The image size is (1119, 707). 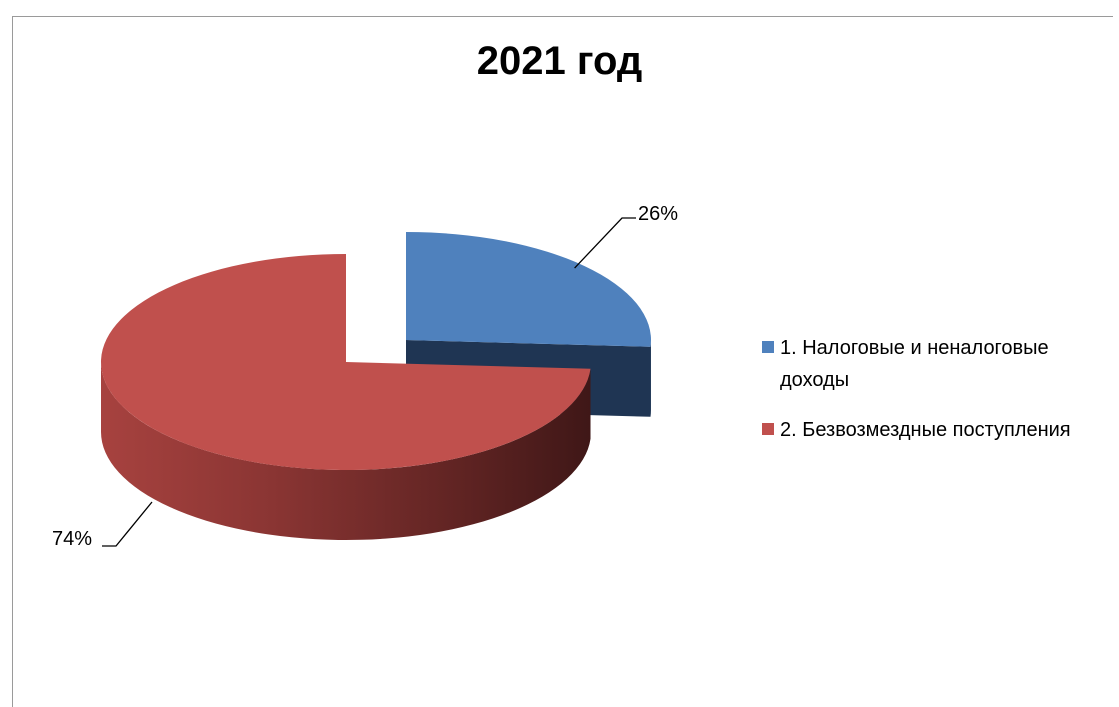 What do you see at coordinates (925, 430) in the screenshot?
I see `legend-label-2: 2. Безвозмездные поступления` at bounding box center [925, 430].